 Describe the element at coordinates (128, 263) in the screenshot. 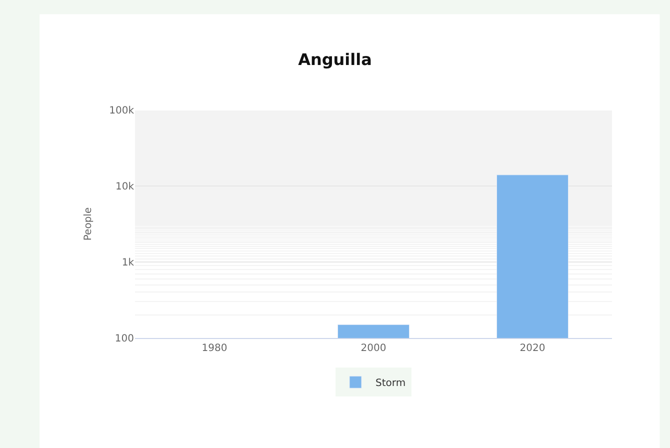

I see `y-tick-label: 1k` at that location.